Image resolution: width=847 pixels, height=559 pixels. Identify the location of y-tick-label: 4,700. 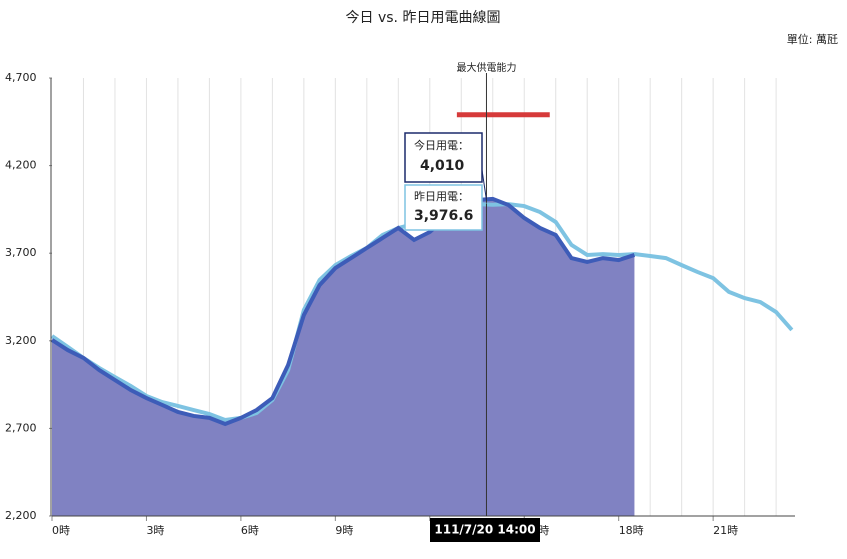
(21, 77).